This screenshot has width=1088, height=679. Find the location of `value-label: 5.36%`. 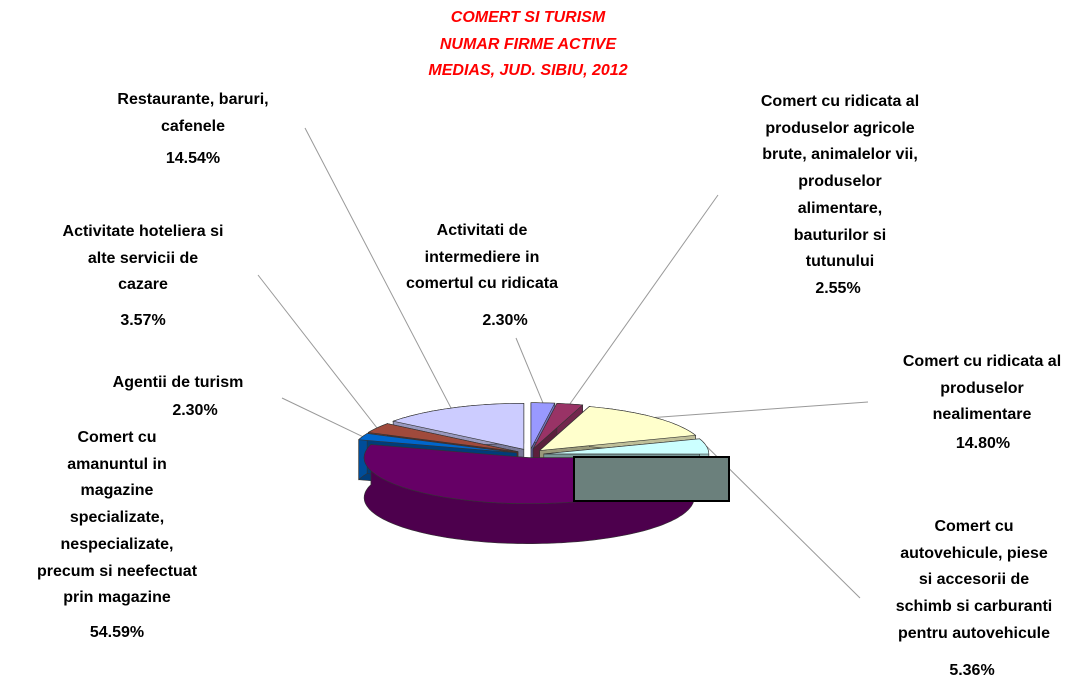

value-label: 5.36% is located at coordinates (972, 670).